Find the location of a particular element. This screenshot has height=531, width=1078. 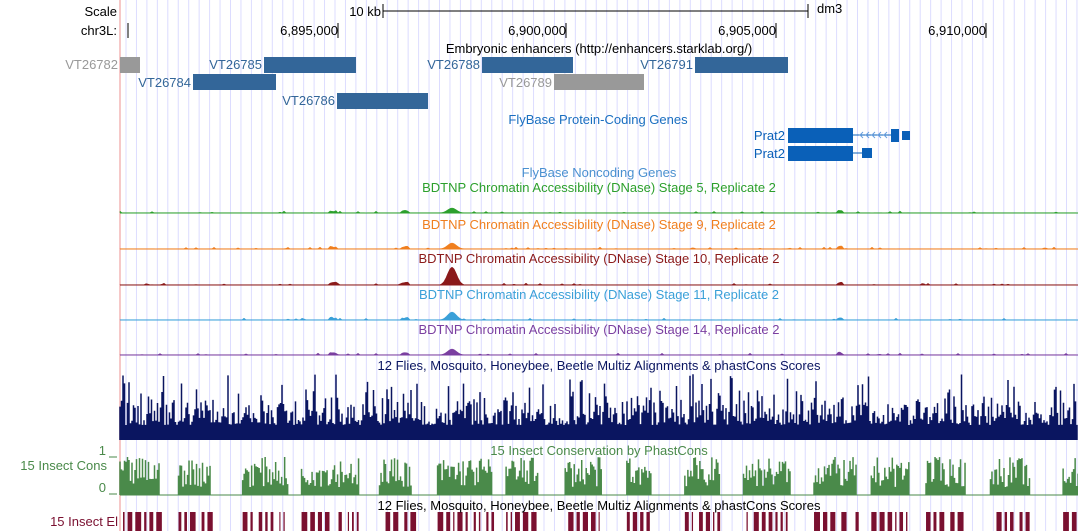

enhancer-label: VT26785 is located at coordinates (235, 64).